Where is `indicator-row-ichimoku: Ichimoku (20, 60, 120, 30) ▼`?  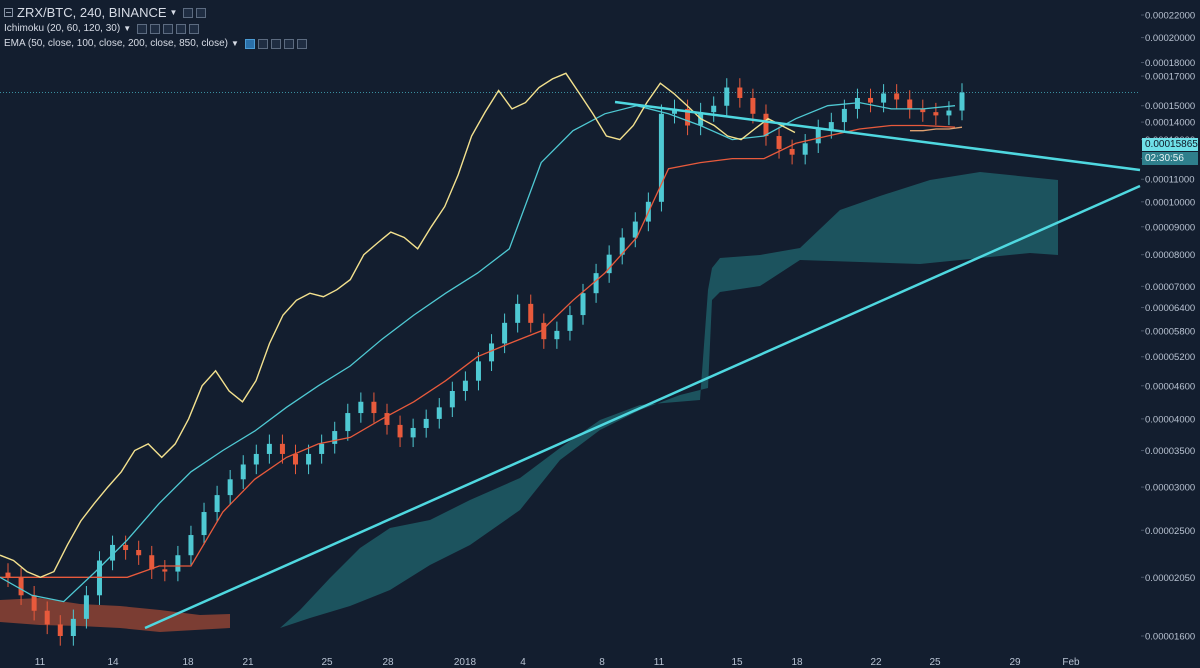
indicator-row-ichimoku: Ichimoku (20, 60, 120, 30) ▼ is located at coordinates (155, 28).